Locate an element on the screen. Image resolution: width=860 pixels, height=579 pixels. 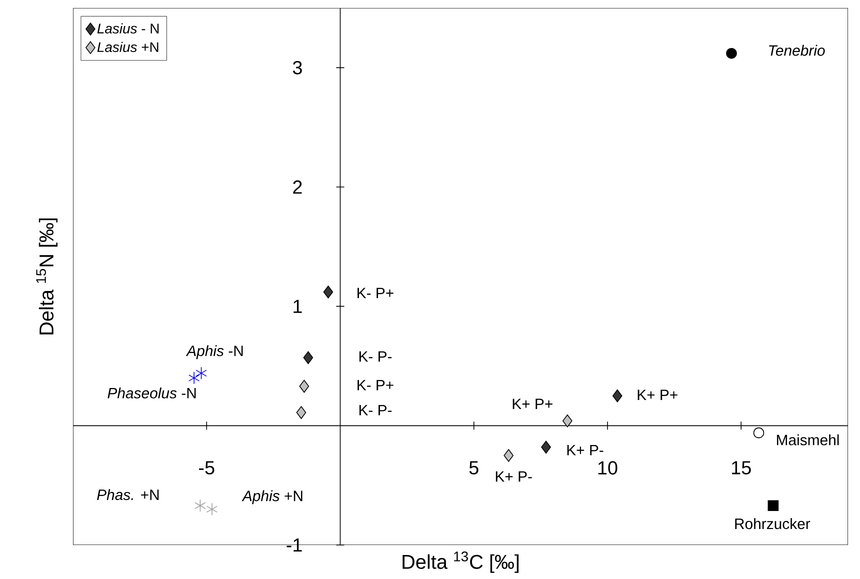
annotation: Aphis +N is located at coordinates (272, 497).